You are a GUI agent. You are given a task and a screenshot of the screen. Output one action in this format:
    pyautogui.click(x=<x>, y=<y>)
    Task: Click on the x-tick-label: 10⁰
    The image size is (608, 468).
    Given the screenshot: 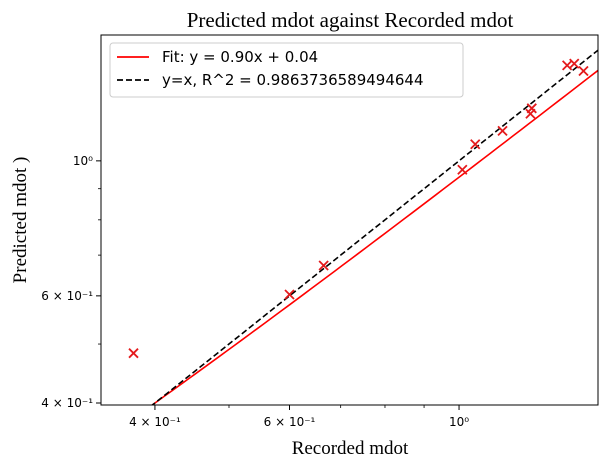 What is the action you would take?
    pyautogui.click(x=459, y=422)
    